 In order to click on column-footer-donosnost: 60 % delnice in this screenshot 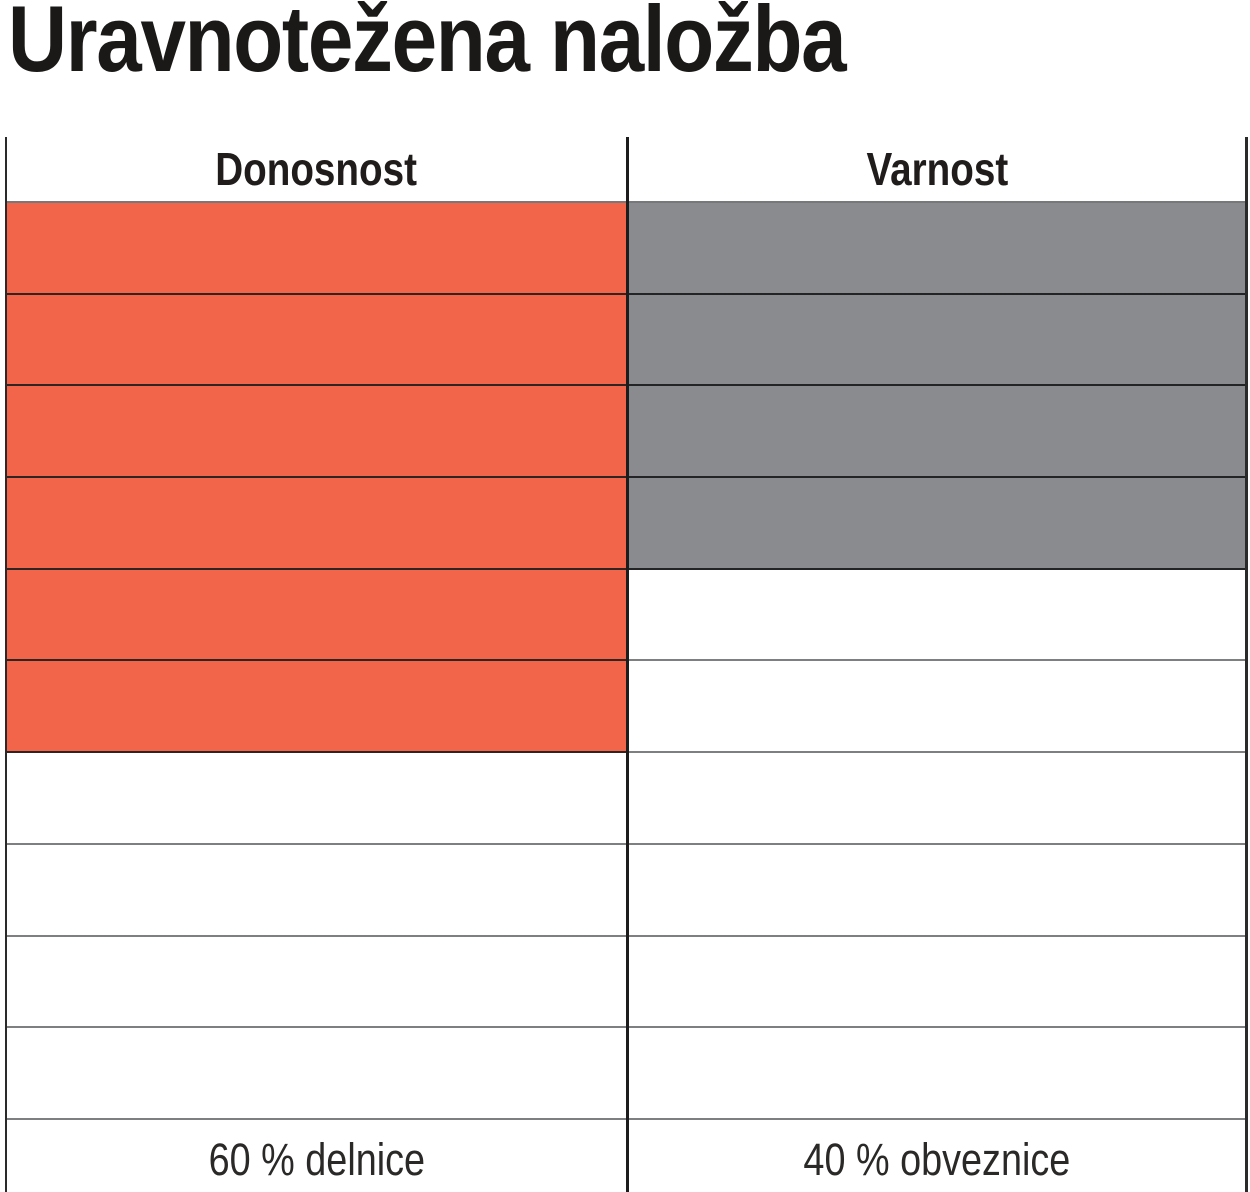, I will do `click(316, 1156)`.